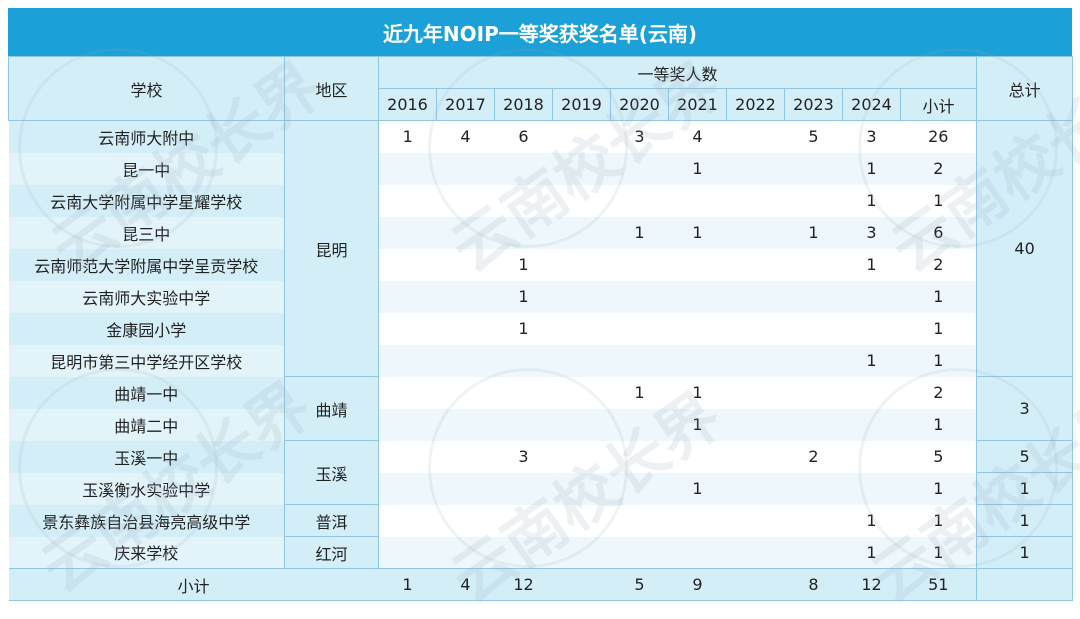  I want to click on award-count: 6, so click(523, 136).